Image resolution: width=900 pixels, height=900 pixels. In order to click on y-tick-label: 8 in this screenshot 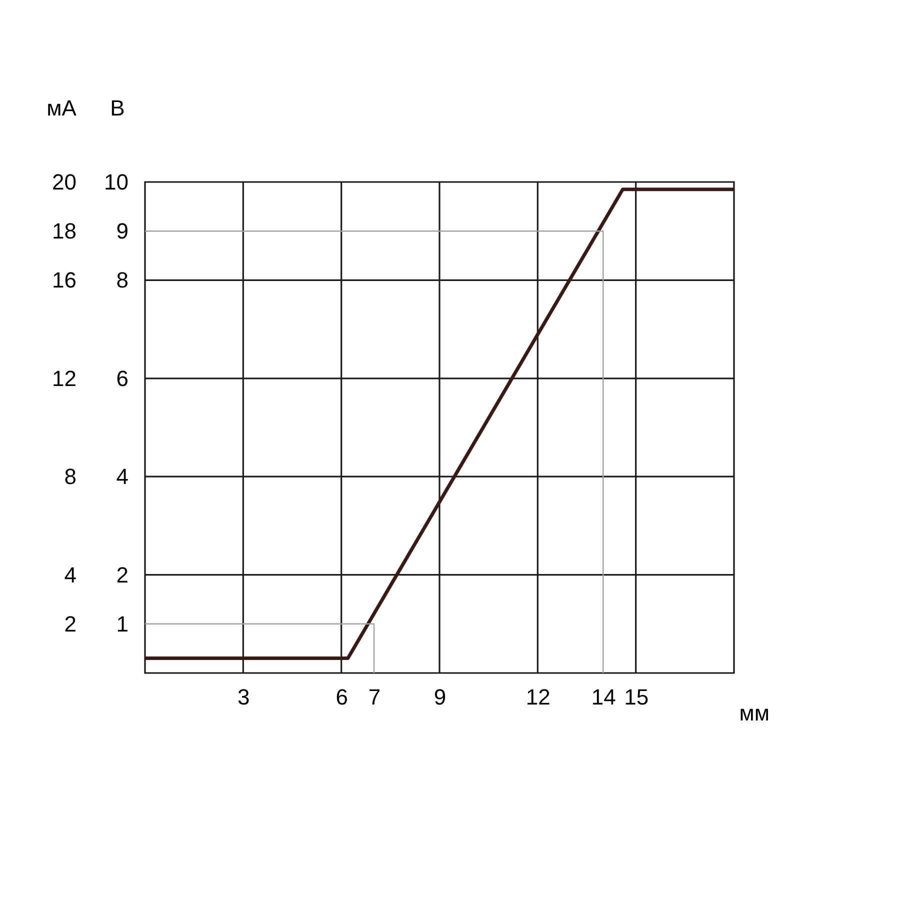, I will do `click(122, 280)`.